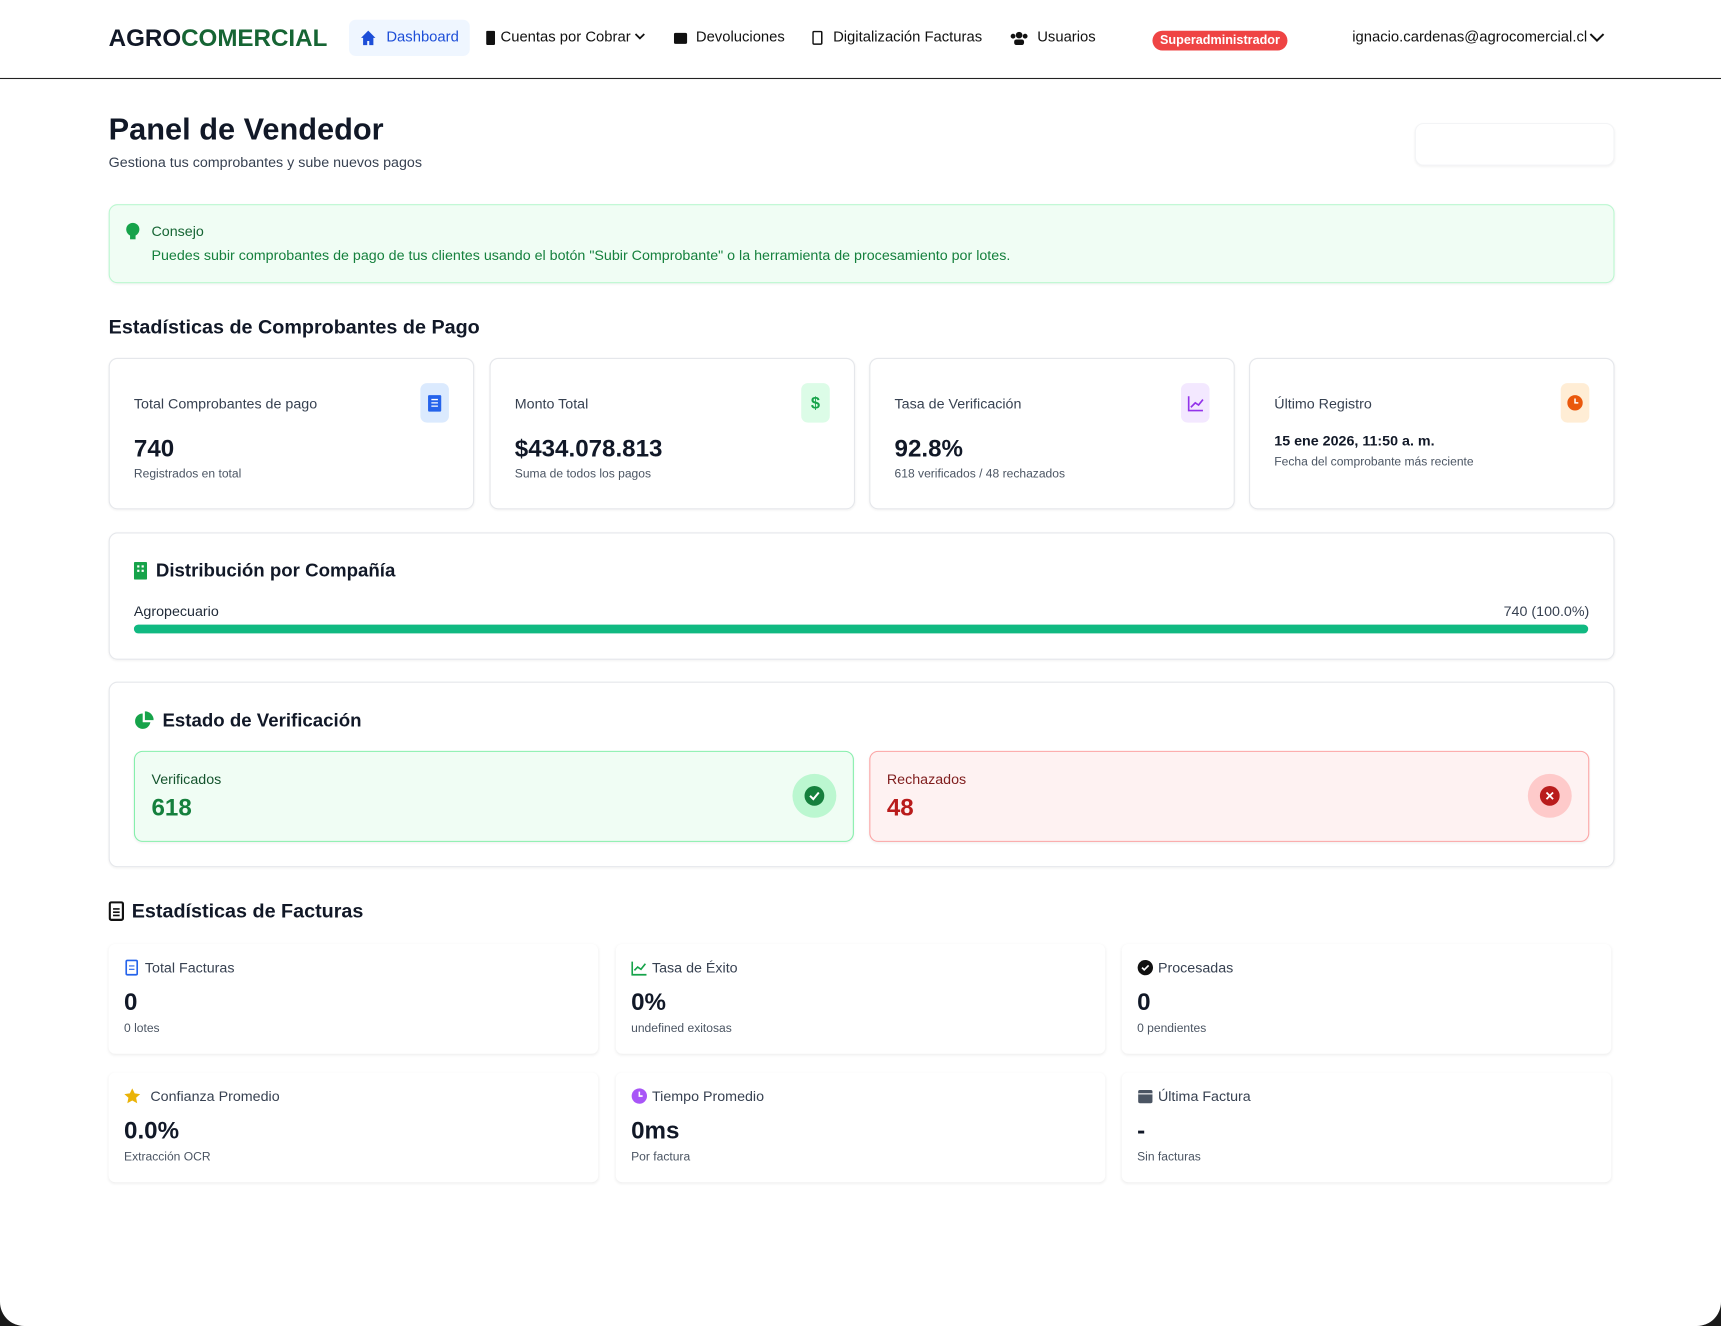  Describe the element at coordinates (861, 999) in the screenshot. I see `invoice-card: Tasa de Éxito 0% undefined exitosas` at that location.